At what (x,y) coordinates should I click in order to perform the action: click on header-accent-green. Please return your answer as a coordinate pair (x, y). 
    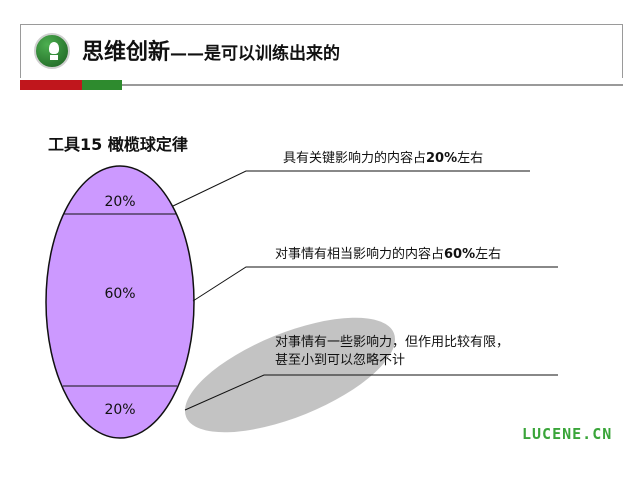
    Looking at the image, I should click on (102, 85).